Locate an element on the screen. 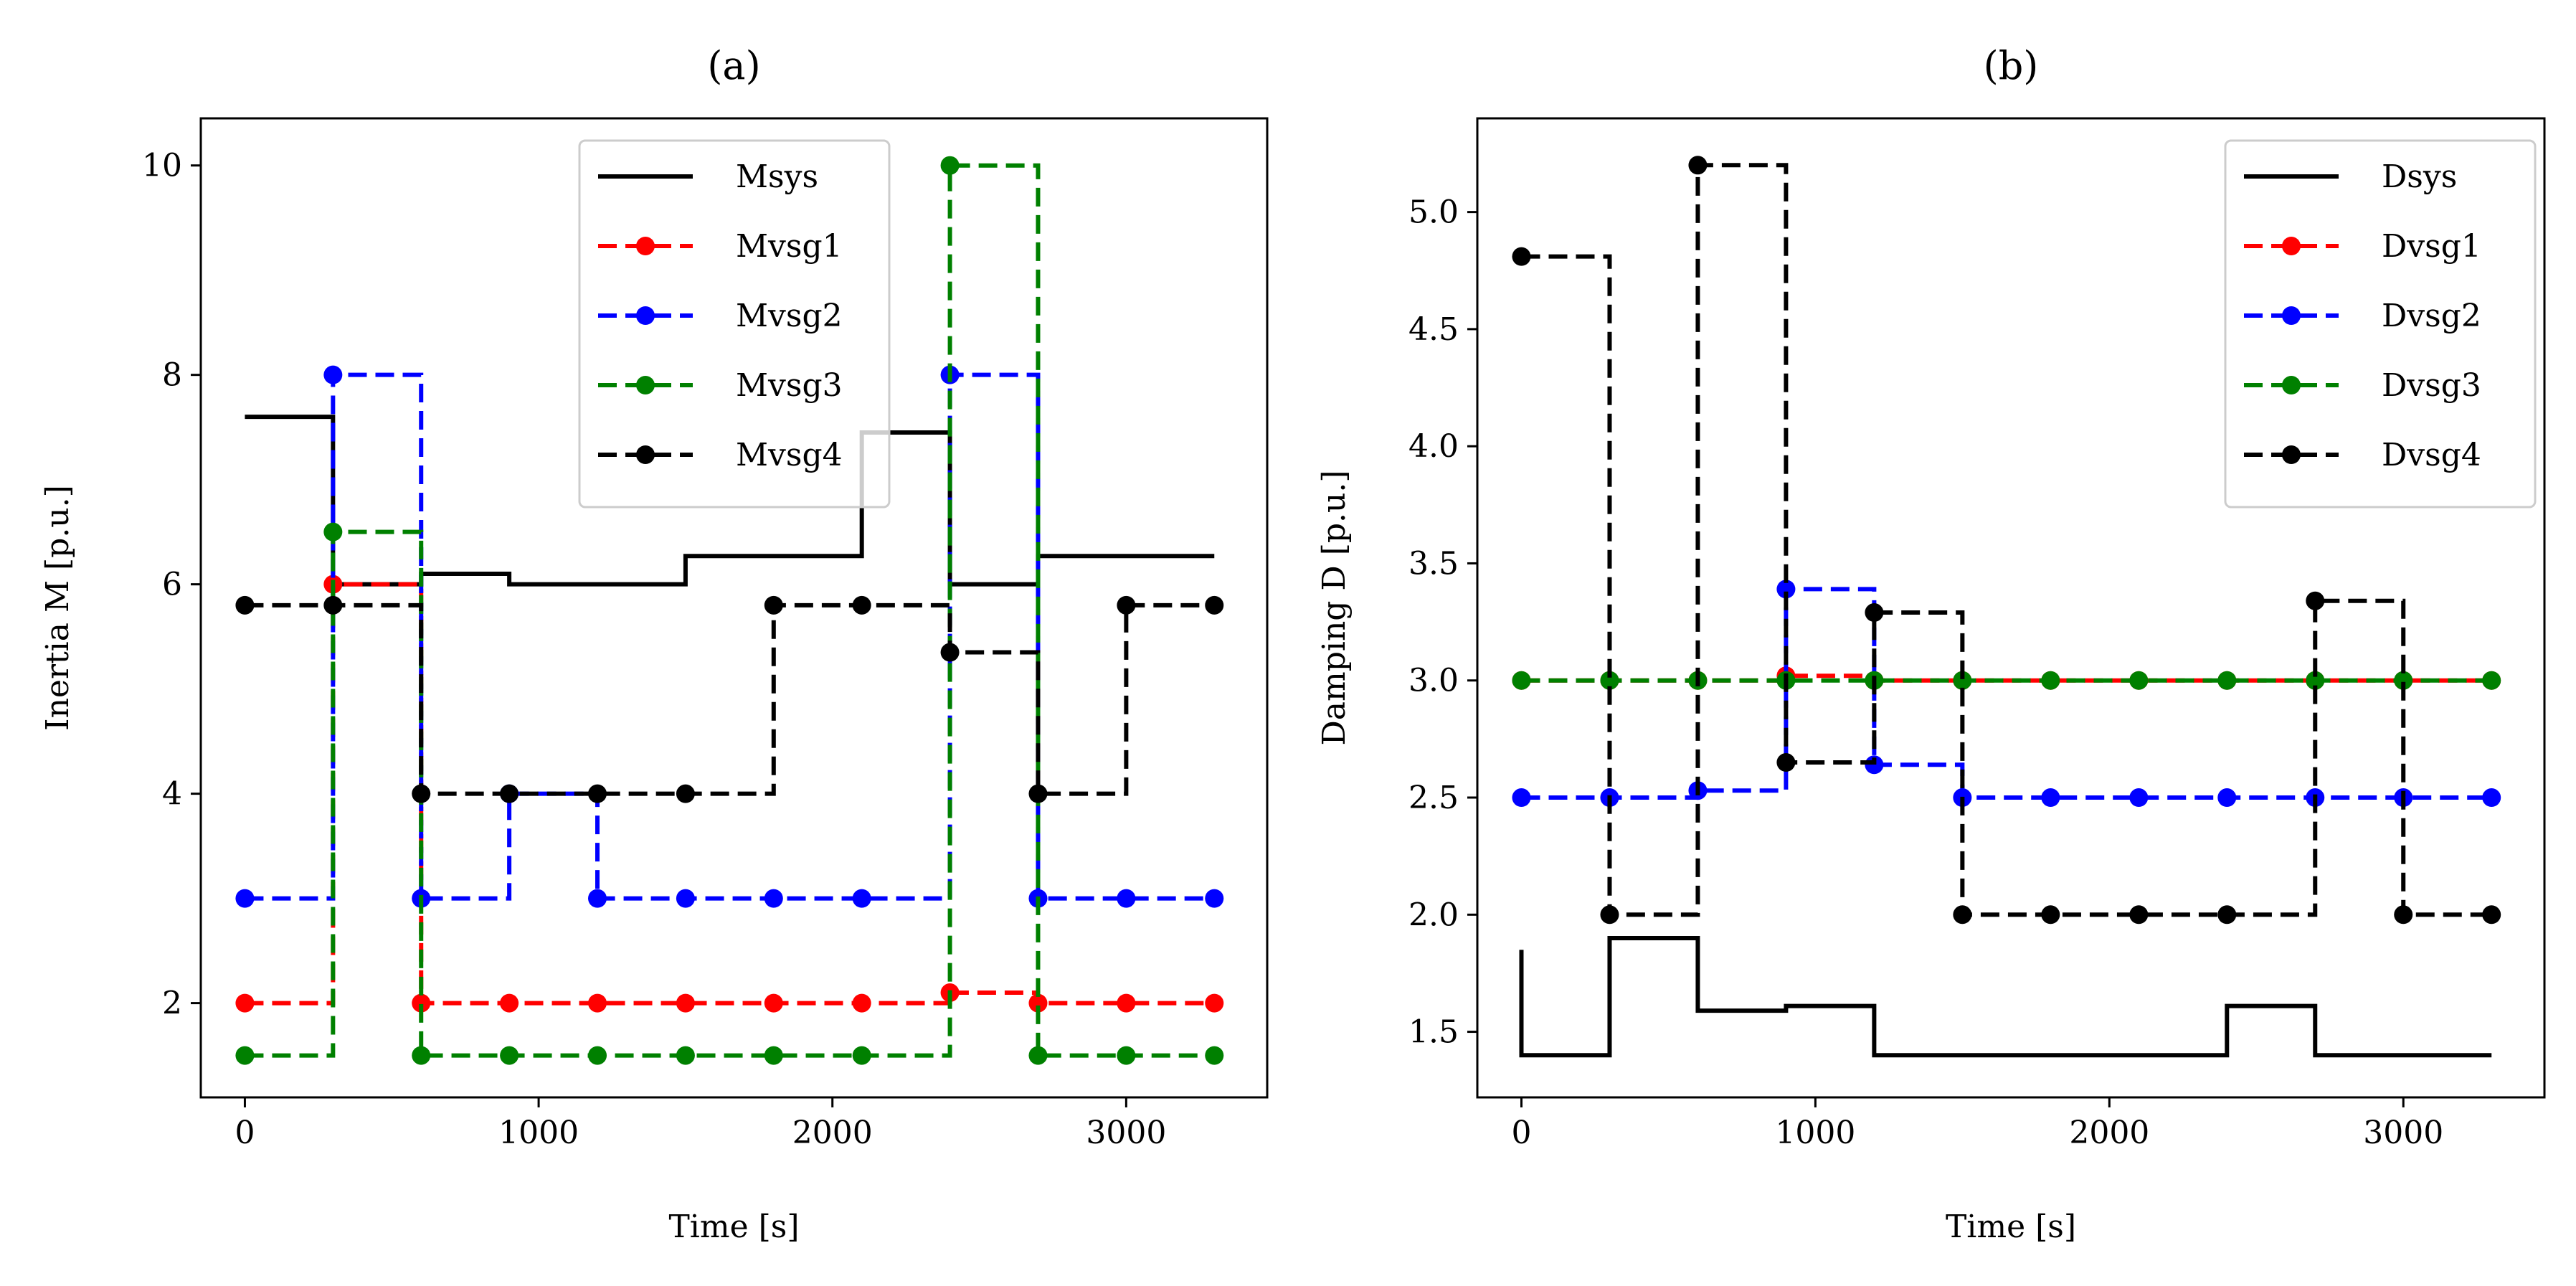 The image size is (2576, 1286). legend: Dsys Dvsg1 Dvsg2 Dvsg3 Dvsg4 is located at coordinates (2380, 324).